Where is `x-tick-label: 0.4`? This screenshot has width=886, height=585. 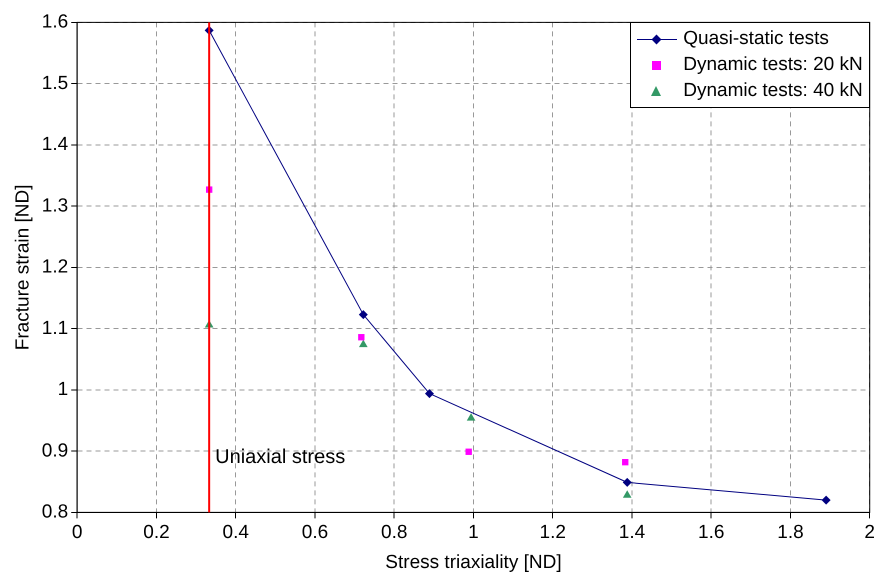
x-tick-label: 0.4 is located at coordinates (236, 533).